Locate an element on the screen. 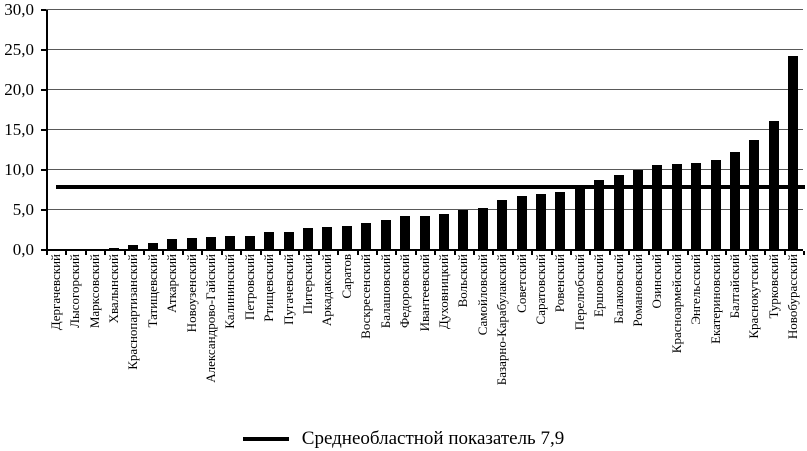 This screenshot has width=807, height=451. x-axis-label: Аткарский is located at coordinates (171, 283).